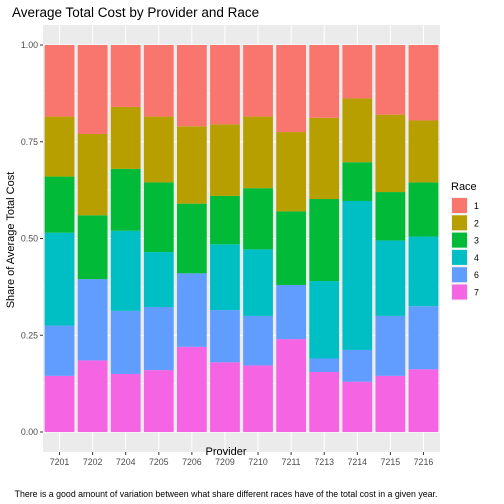  Describe the element at coordinates (225, 462) in the screenshot. I see `x-tick-label: 7209` at that location.